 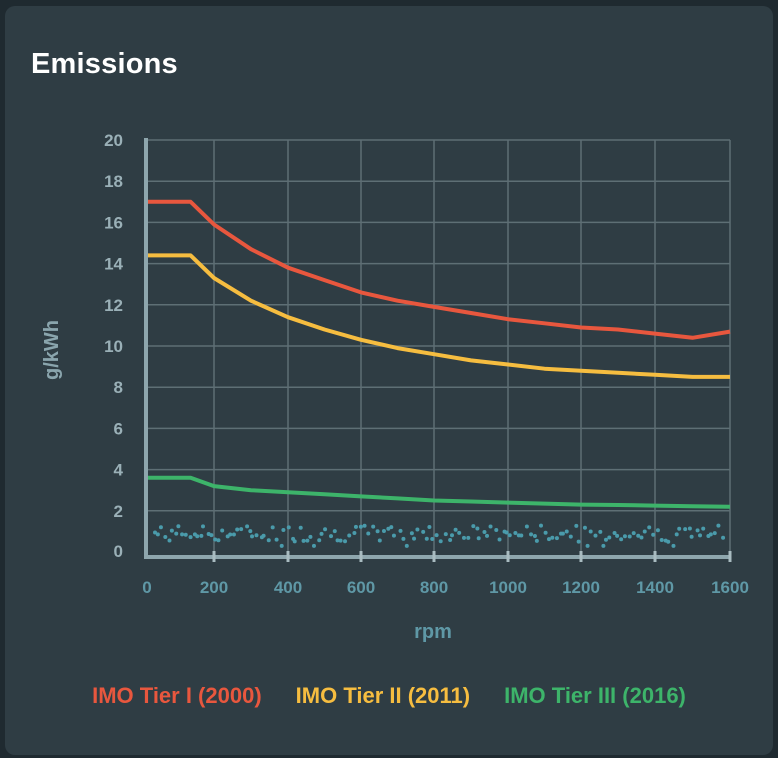 What do you see at coordinates (146, 587) in the screenshot?
I see `x-tick-label: 0` at bounding box center [146, 587].